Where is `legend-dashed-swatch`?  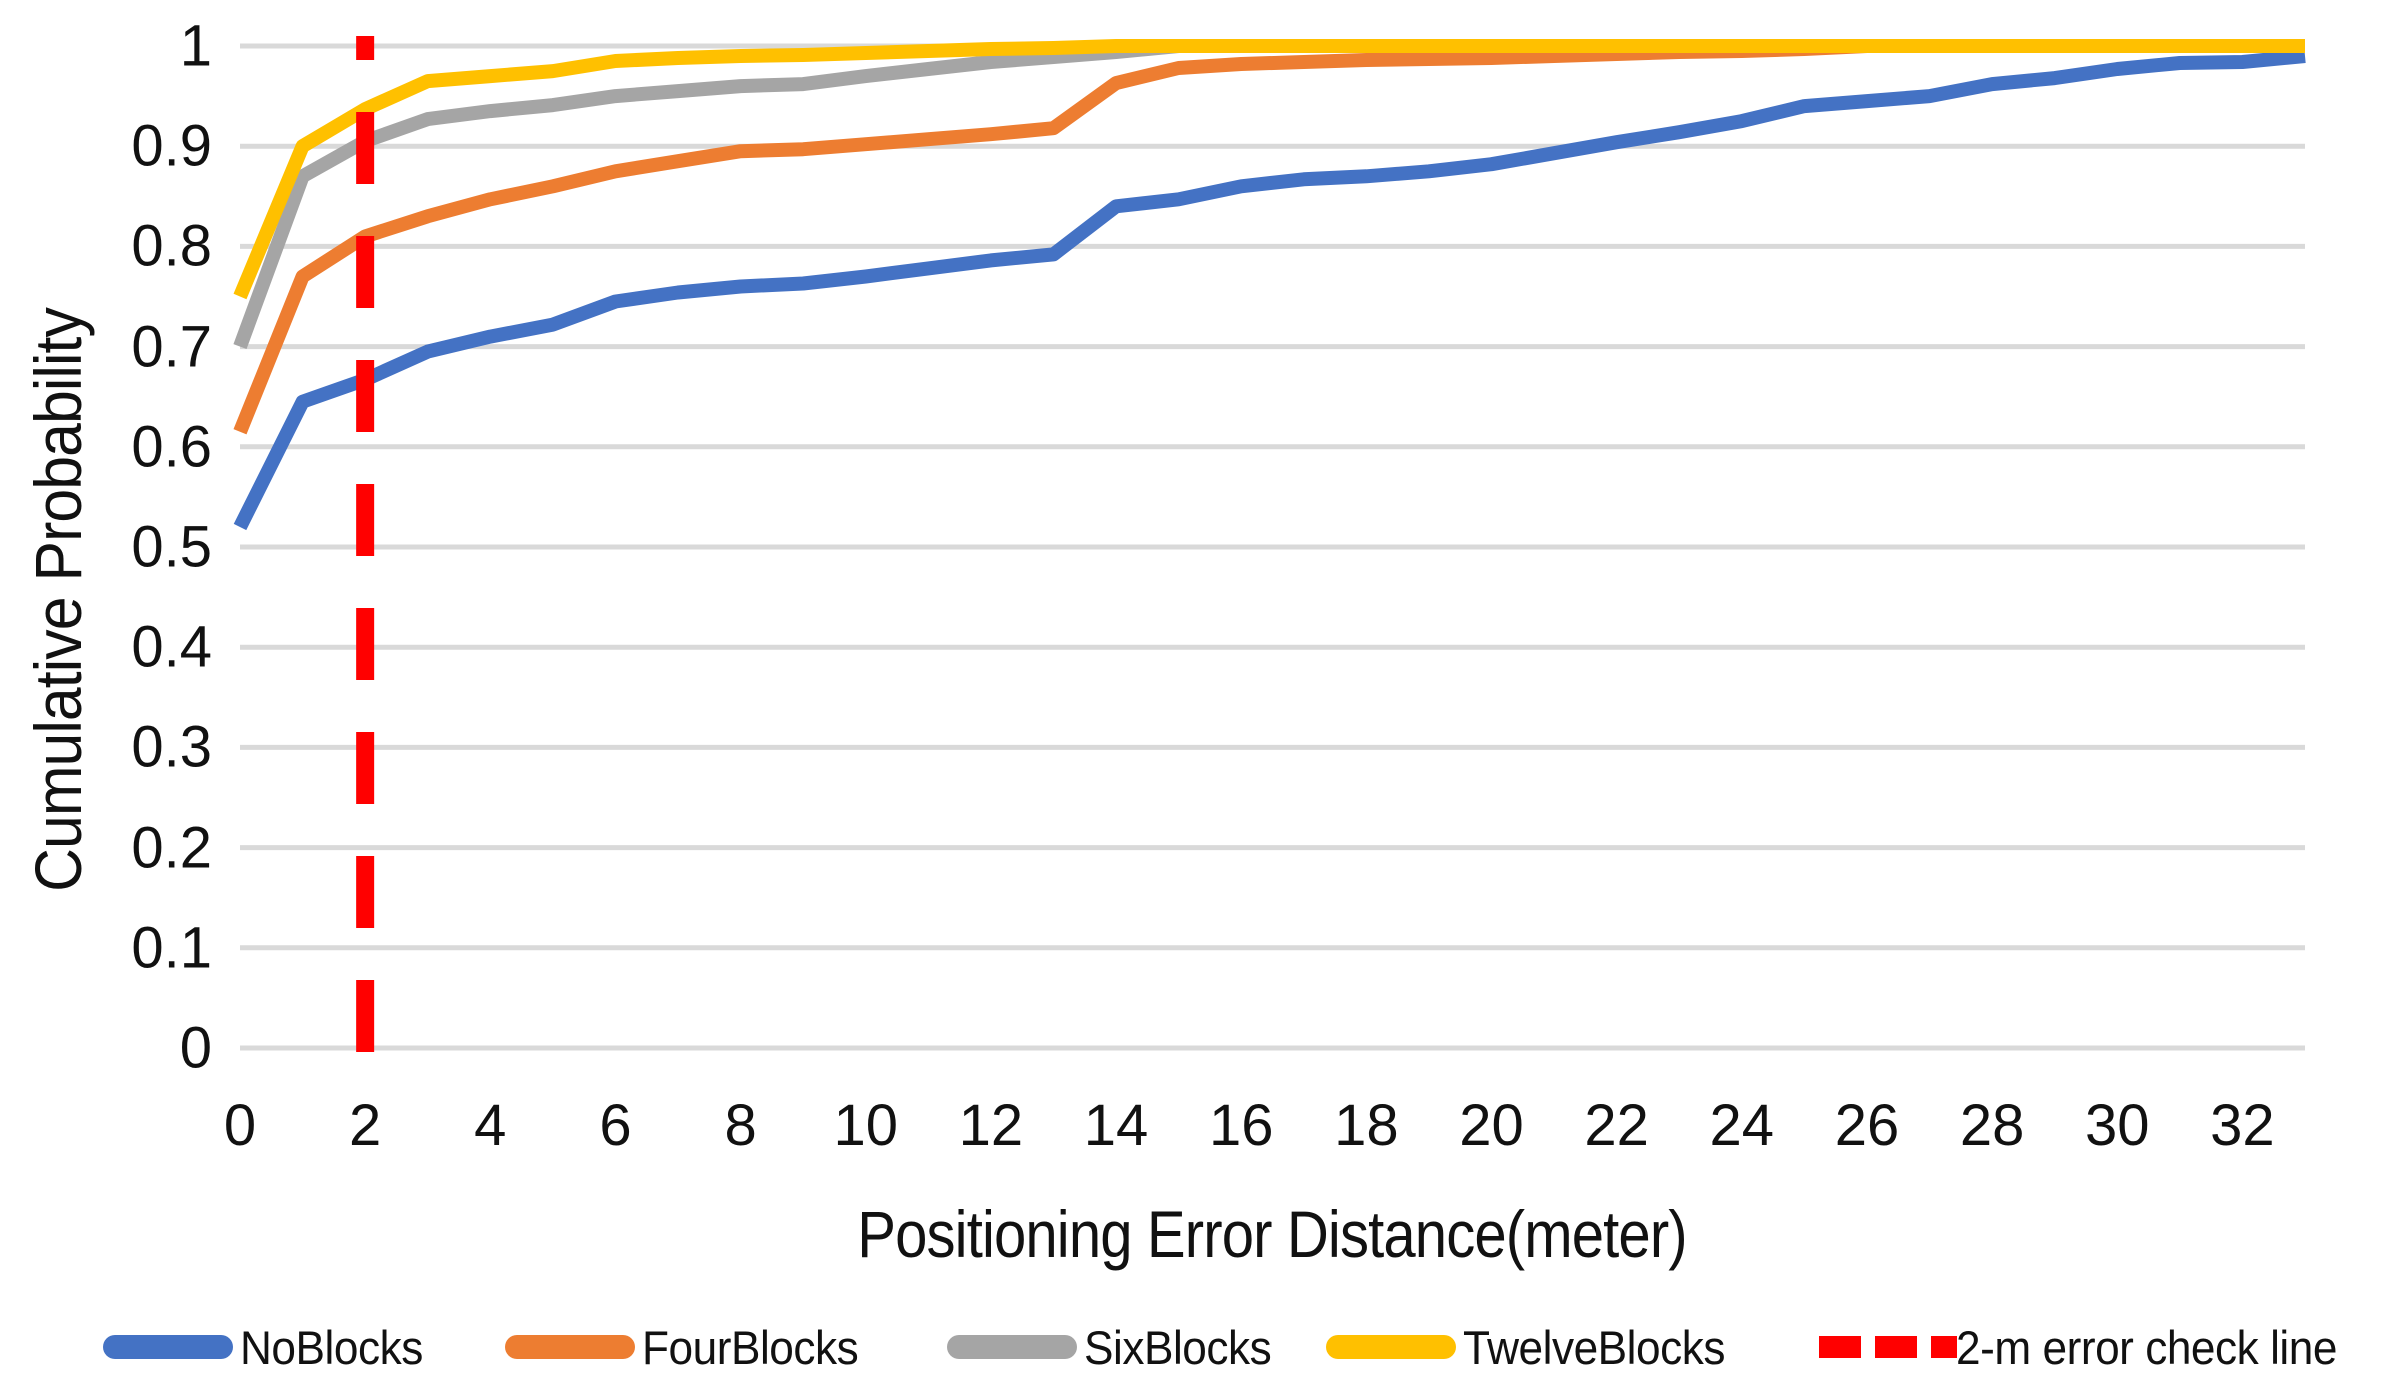 legend-dashed-swatch is located at coordinates (1888, 1347).